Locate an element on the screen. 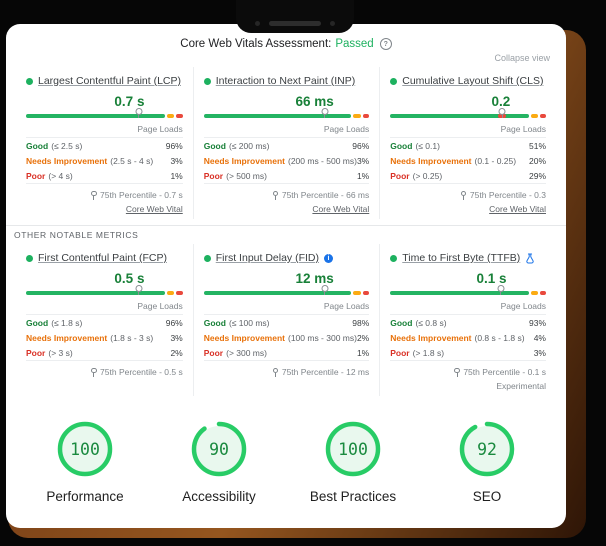  good-row: Good (≤ 1.8 s) 96% is located at coordinates (104, 322).